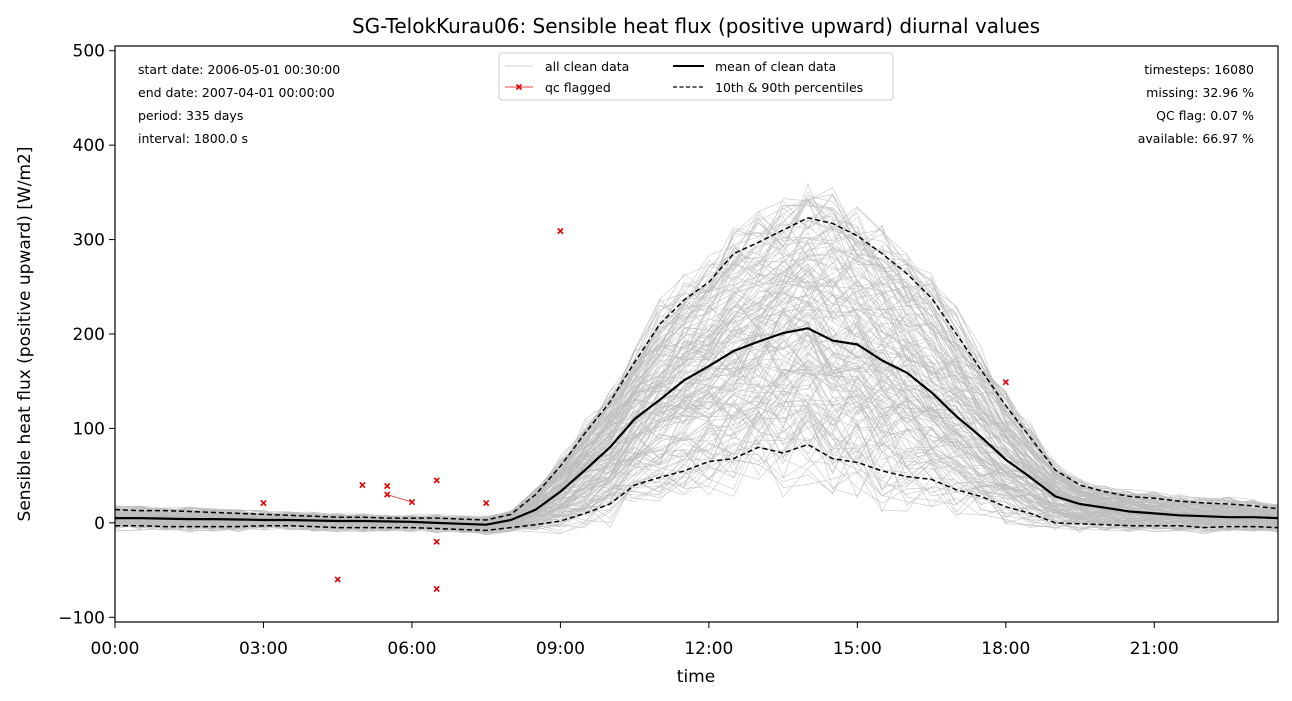  Describe the element at coordinates (239, 69) in the screenshot. I see `info-start-date: start date: 2006-05-01 00:30:00` at that location.